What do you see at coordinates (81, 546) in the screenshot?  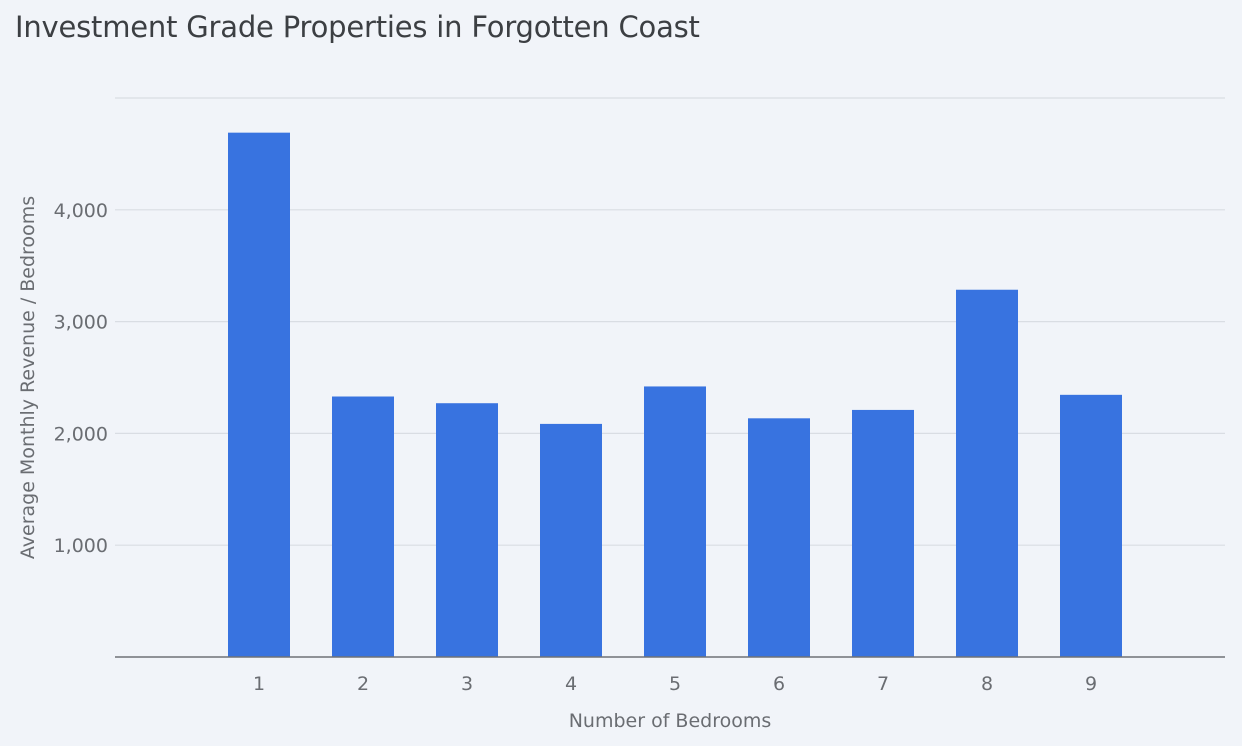 I see `y-tick-label: 1,000` at bounding box center [81, 546].